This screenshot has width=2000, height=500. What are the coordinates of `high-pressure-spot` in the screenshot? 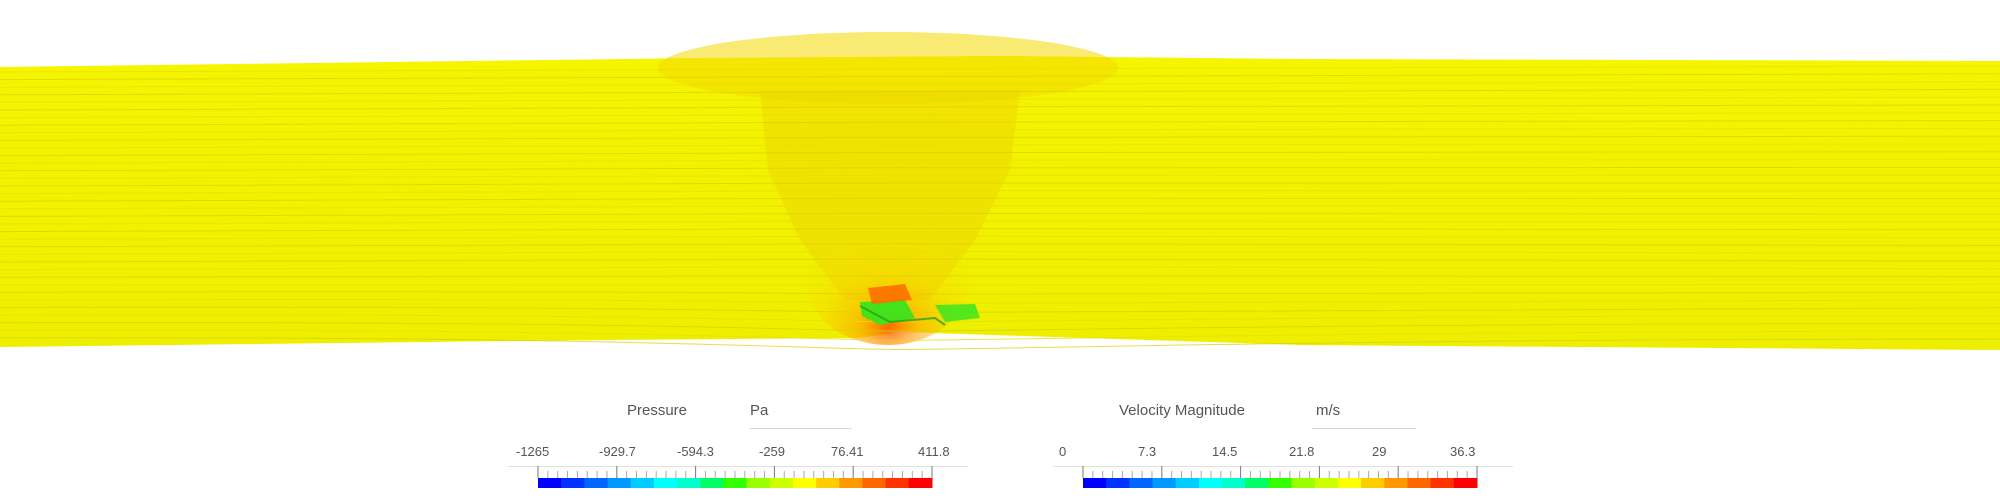 It's located at (890, 294).